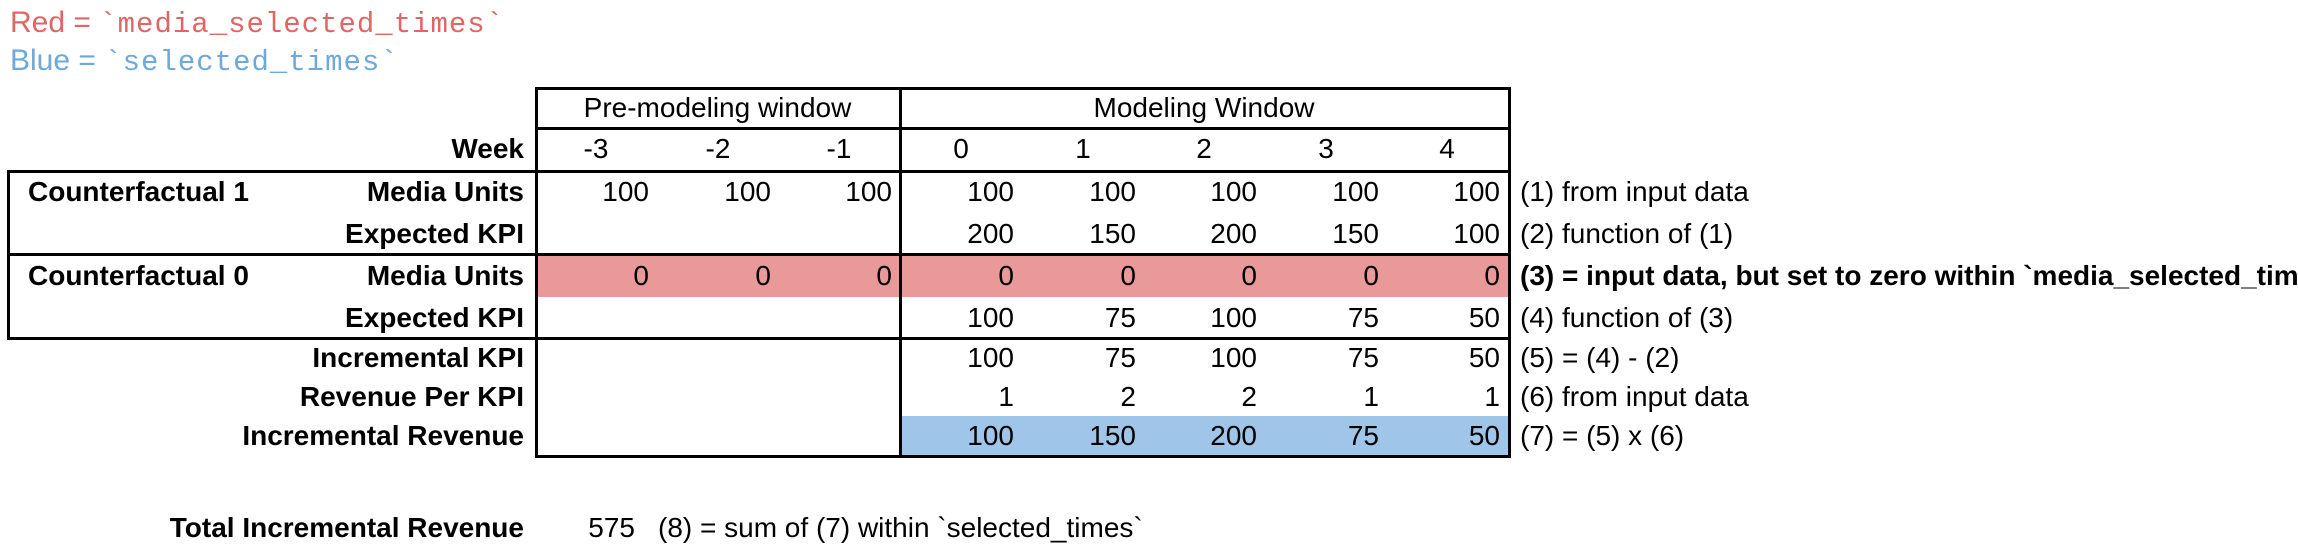  Describe the element at coordinates (251, 62) in the screenshot. I see `legend-blue-code: `selected_times`` at that location.